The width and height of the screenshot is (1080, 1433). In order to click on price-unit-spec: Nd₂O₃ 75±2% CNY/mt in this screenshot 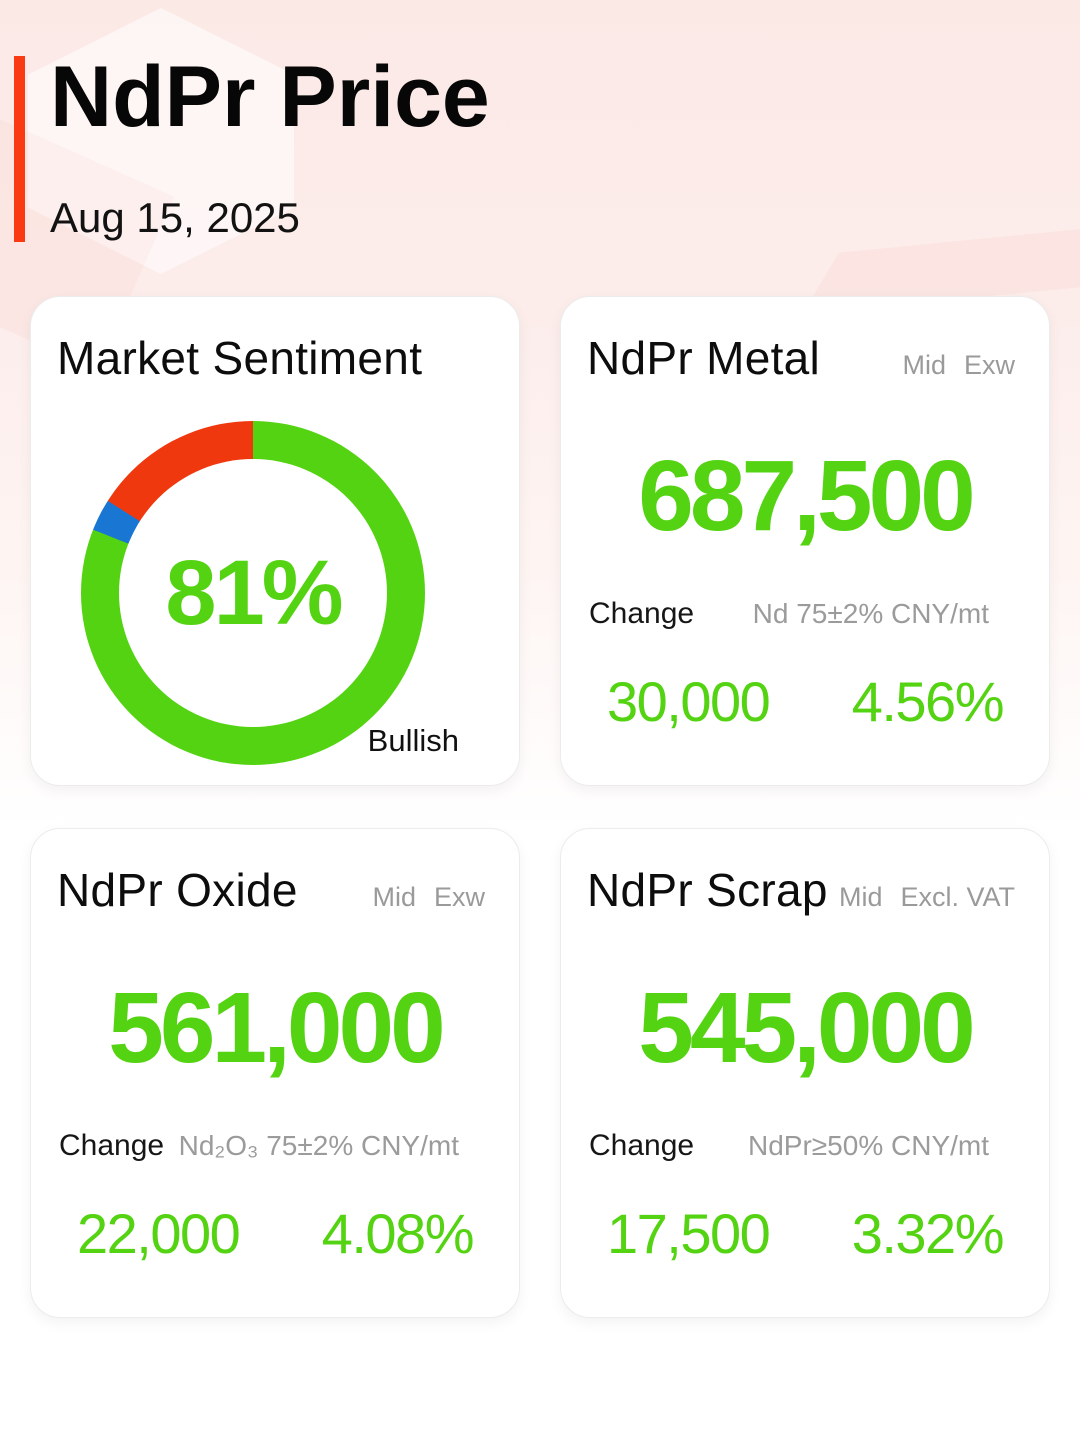, I will do `click(318, 1145)`.